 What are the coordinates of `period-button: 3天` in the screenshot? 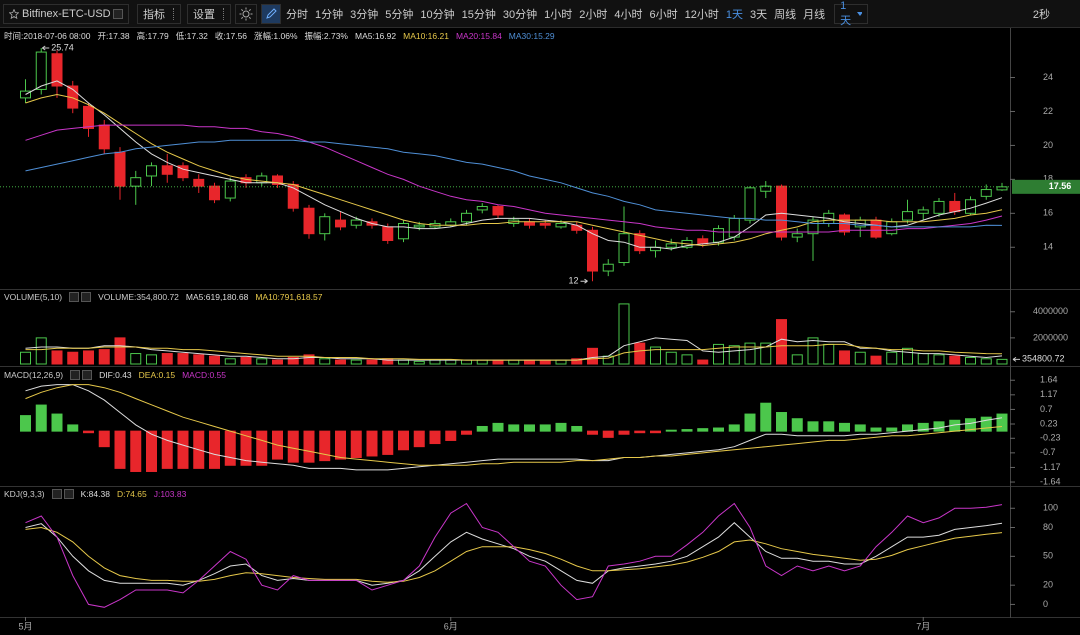 It's located at (759, 14).